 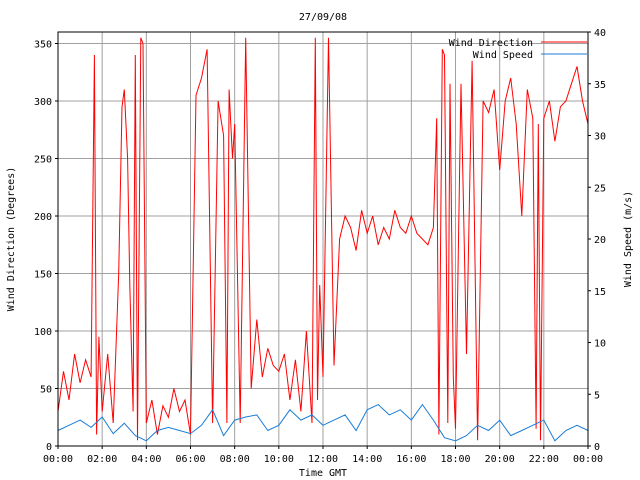 What do you see at coordinates (455, 459) in the screenshot?
I see `x-tick-label: 18:00` at bounding box center [455, 459].